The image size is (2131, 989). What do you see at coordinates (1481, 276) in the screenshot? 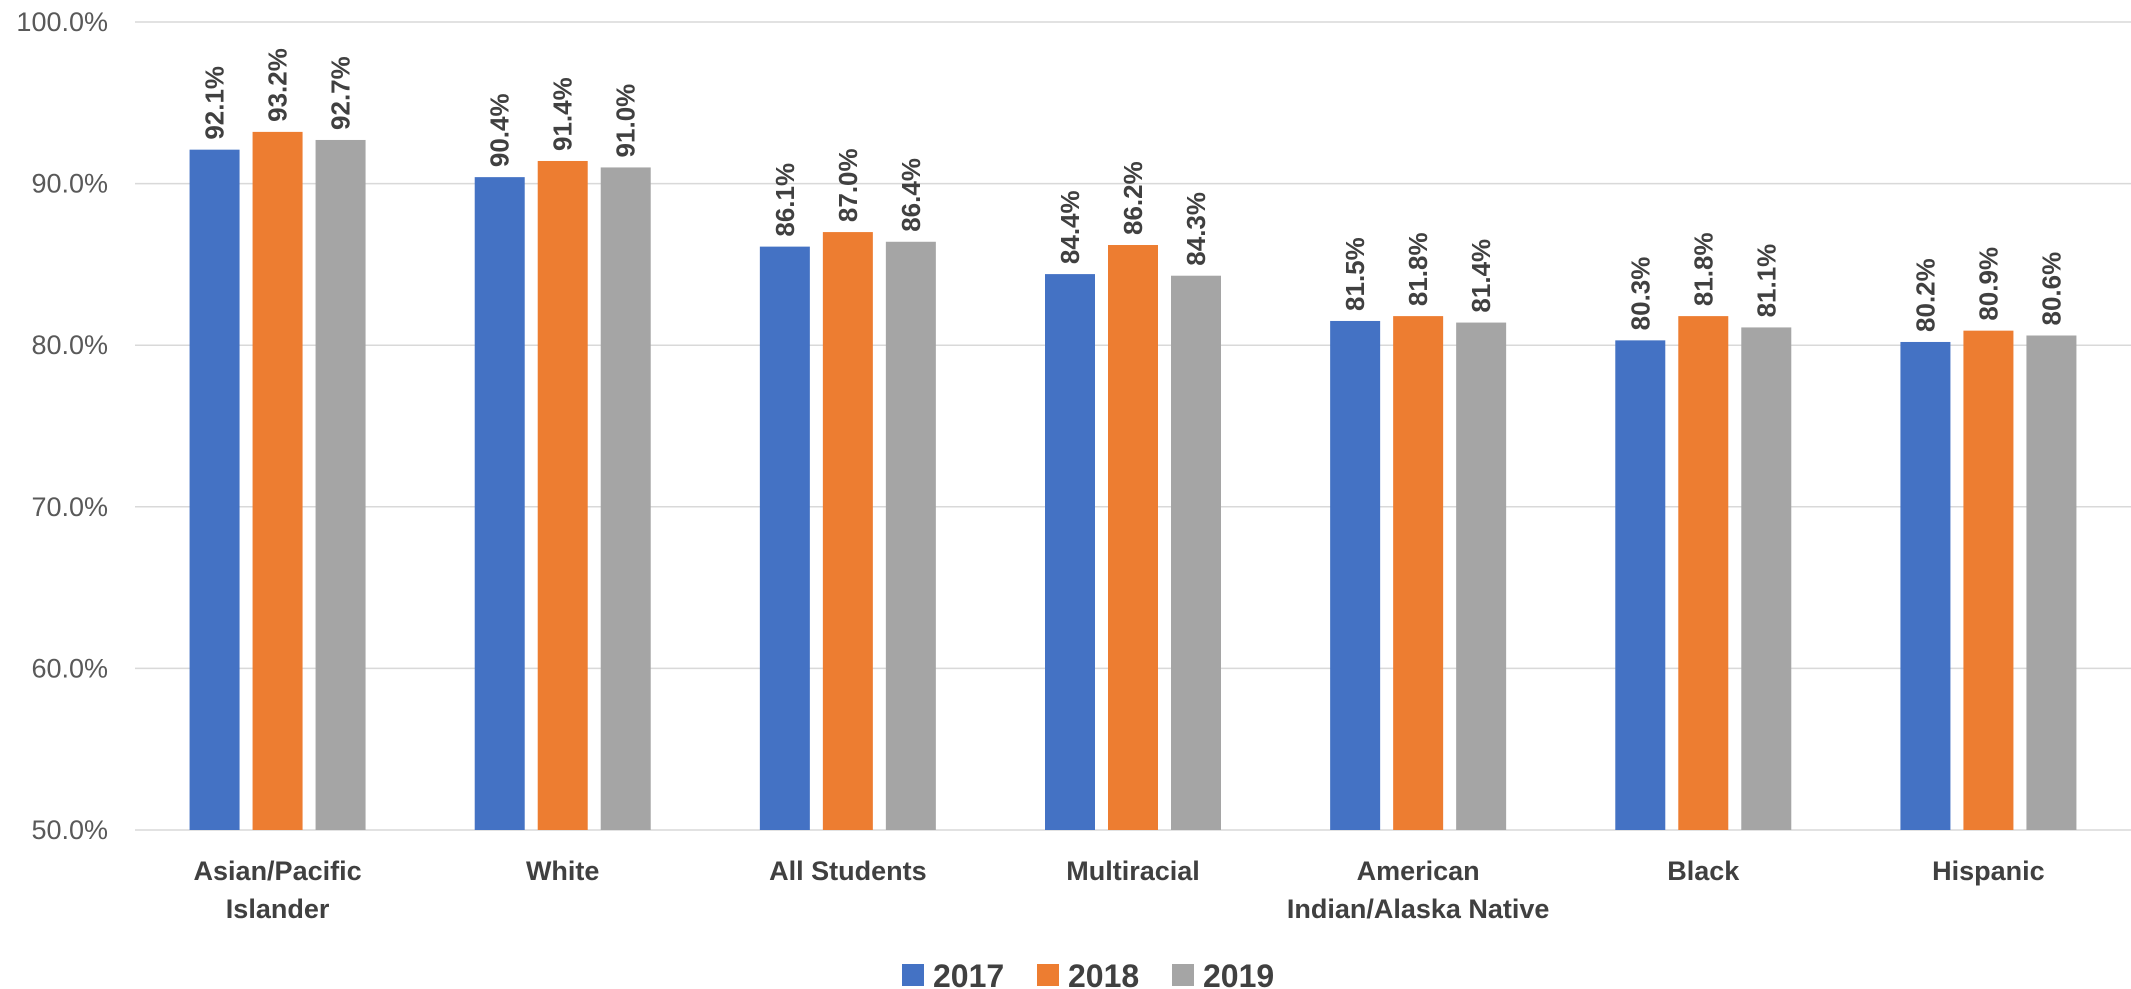
I see `data-label: 81.4%` at bounding box center [1481, 276].